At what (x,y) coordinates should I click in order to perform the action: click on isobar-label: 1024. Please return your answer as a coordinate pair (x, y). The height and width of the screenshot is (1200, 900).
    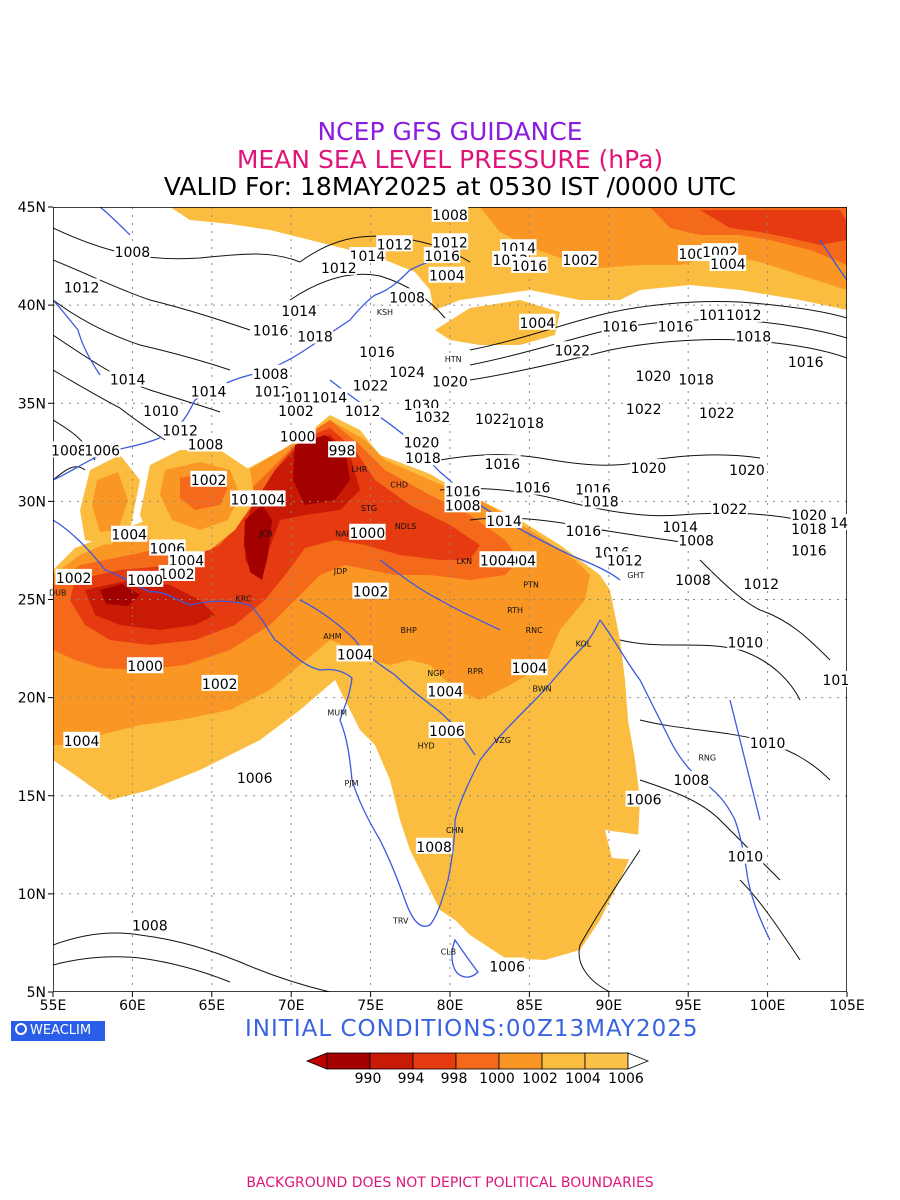
    Looking at the image, I should click on (407, 371).